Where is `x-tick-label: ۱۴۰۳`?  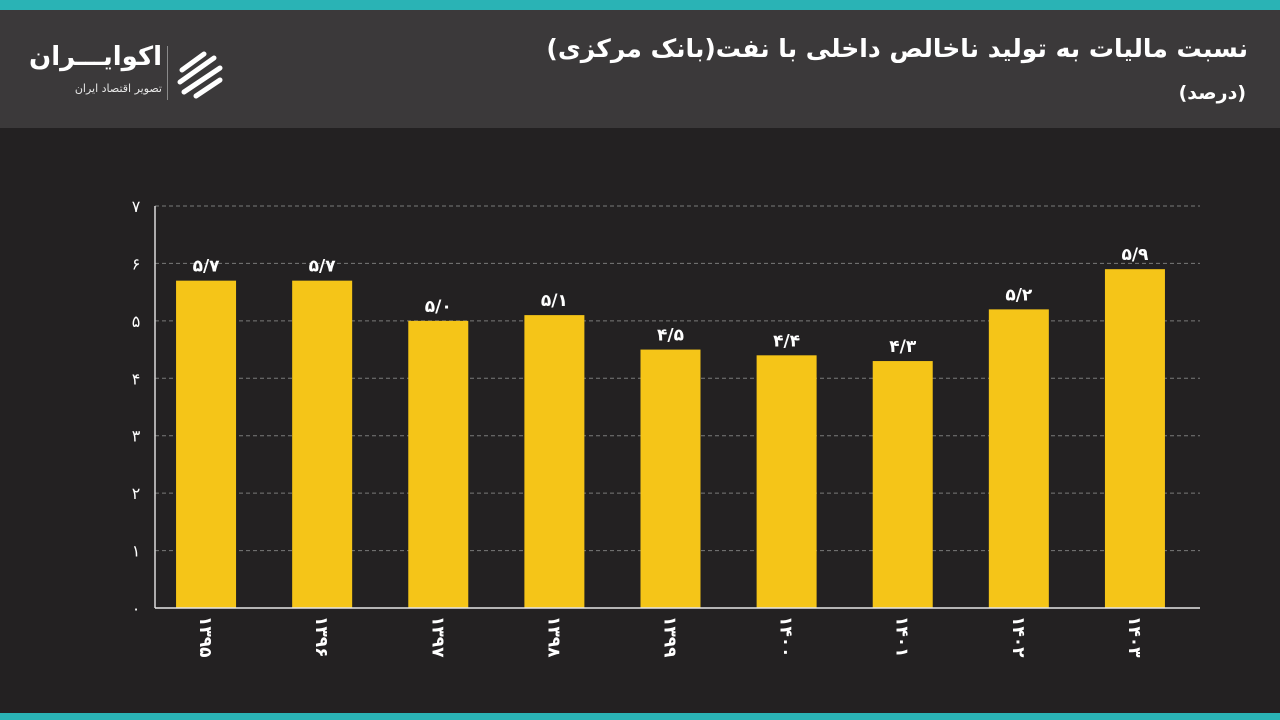
x-tick-label: ۱۴۰۳ is located at coordinates (1134, 637).